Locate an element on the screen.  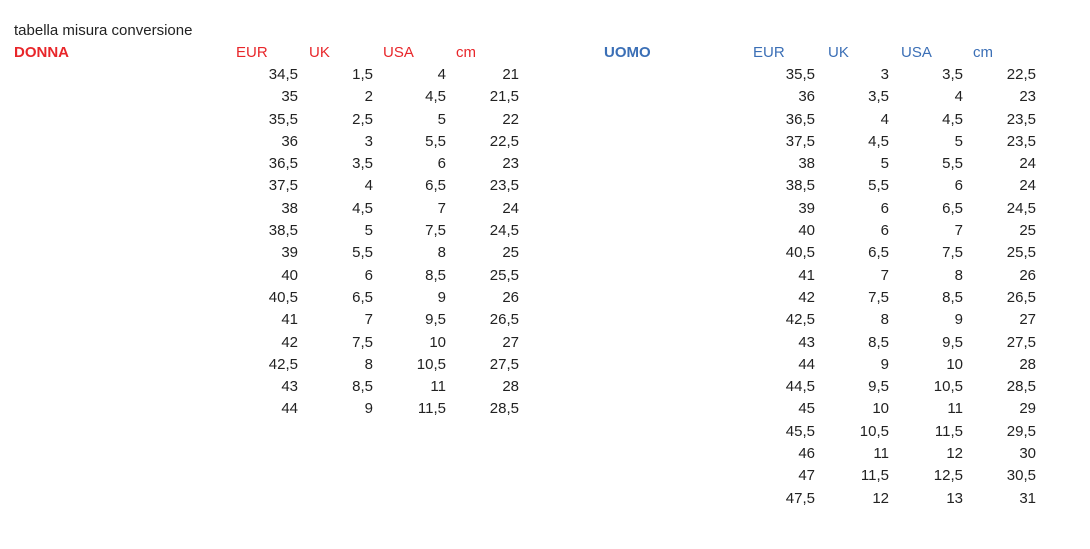
uomo-header-usa: USA is located at coordinates (916, 52).